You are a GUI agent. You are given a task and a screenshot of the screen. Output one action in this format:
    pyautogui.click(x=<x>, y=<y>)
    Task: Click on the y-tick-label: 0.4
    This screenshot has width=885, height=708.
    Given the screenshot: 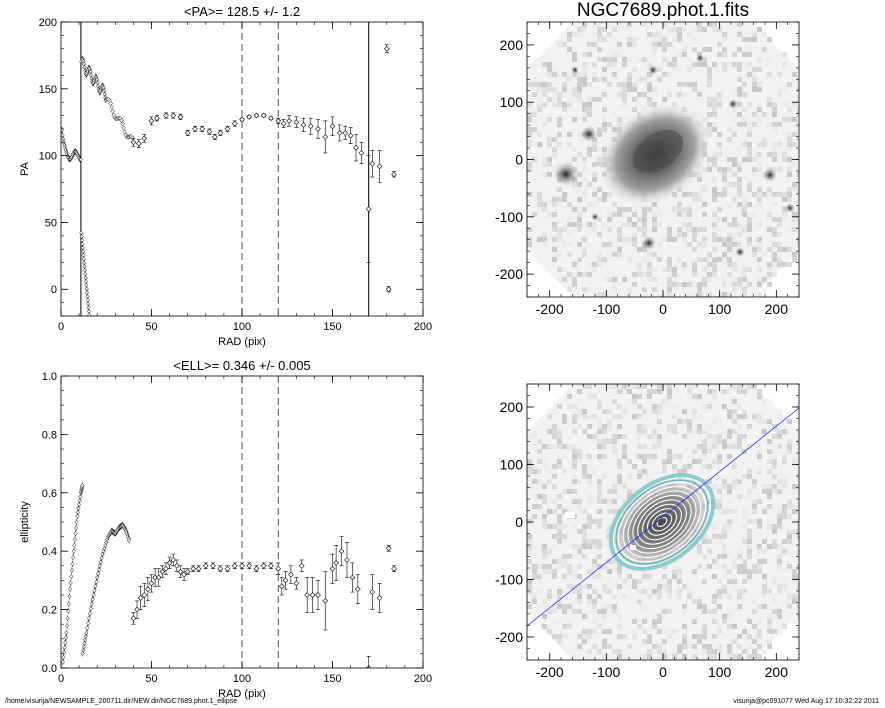 What is the action you would take?
    pyautogui.click(x=49, y=552)
    